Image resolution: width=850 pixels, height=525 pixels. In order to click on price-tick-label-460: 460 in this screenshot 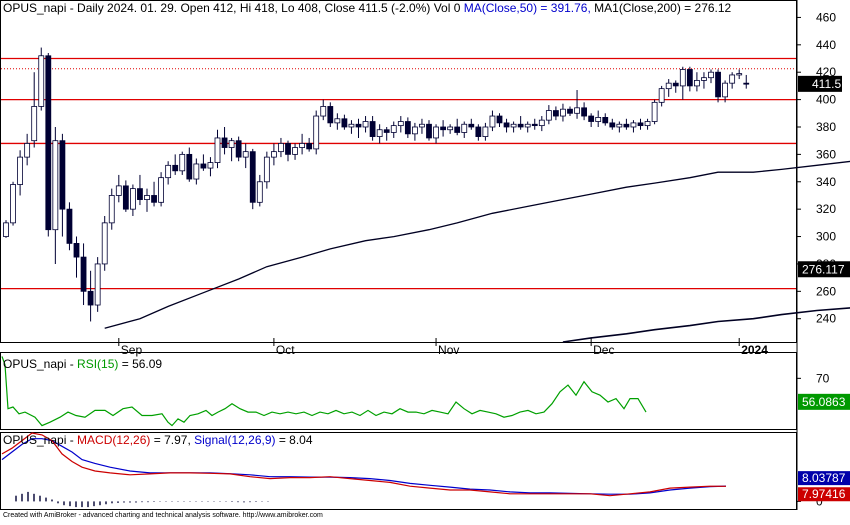, I will do `click(826, 17)`.